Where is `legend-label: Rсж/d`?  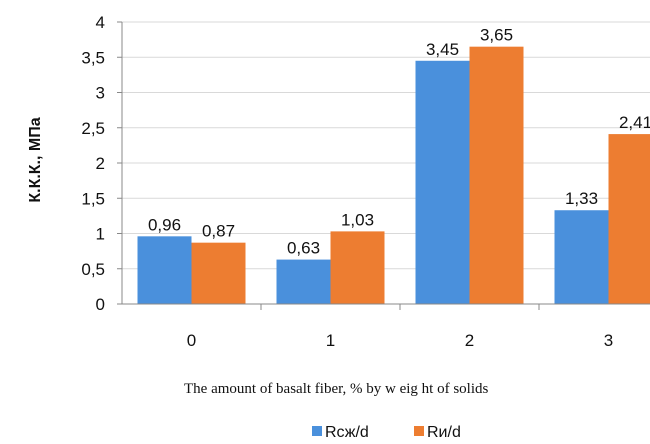
legend-label: Rсж/d is located at coordinates (347, 432).